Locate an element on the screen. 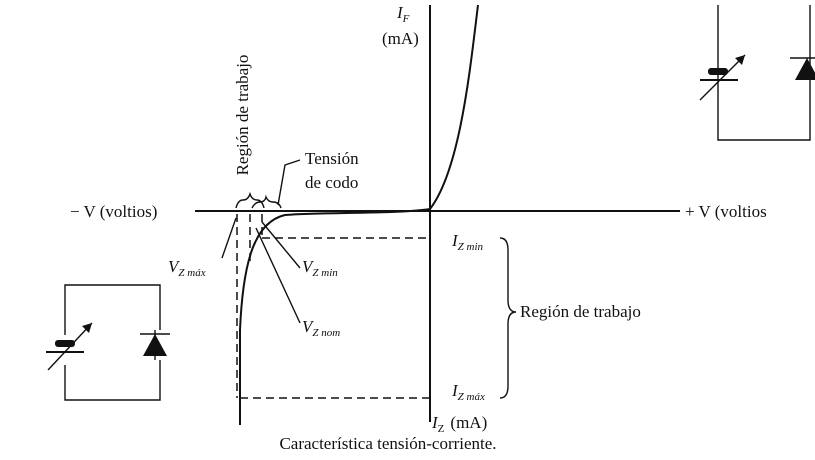  vz-min: VZ min is located at coordinates (320, 268).